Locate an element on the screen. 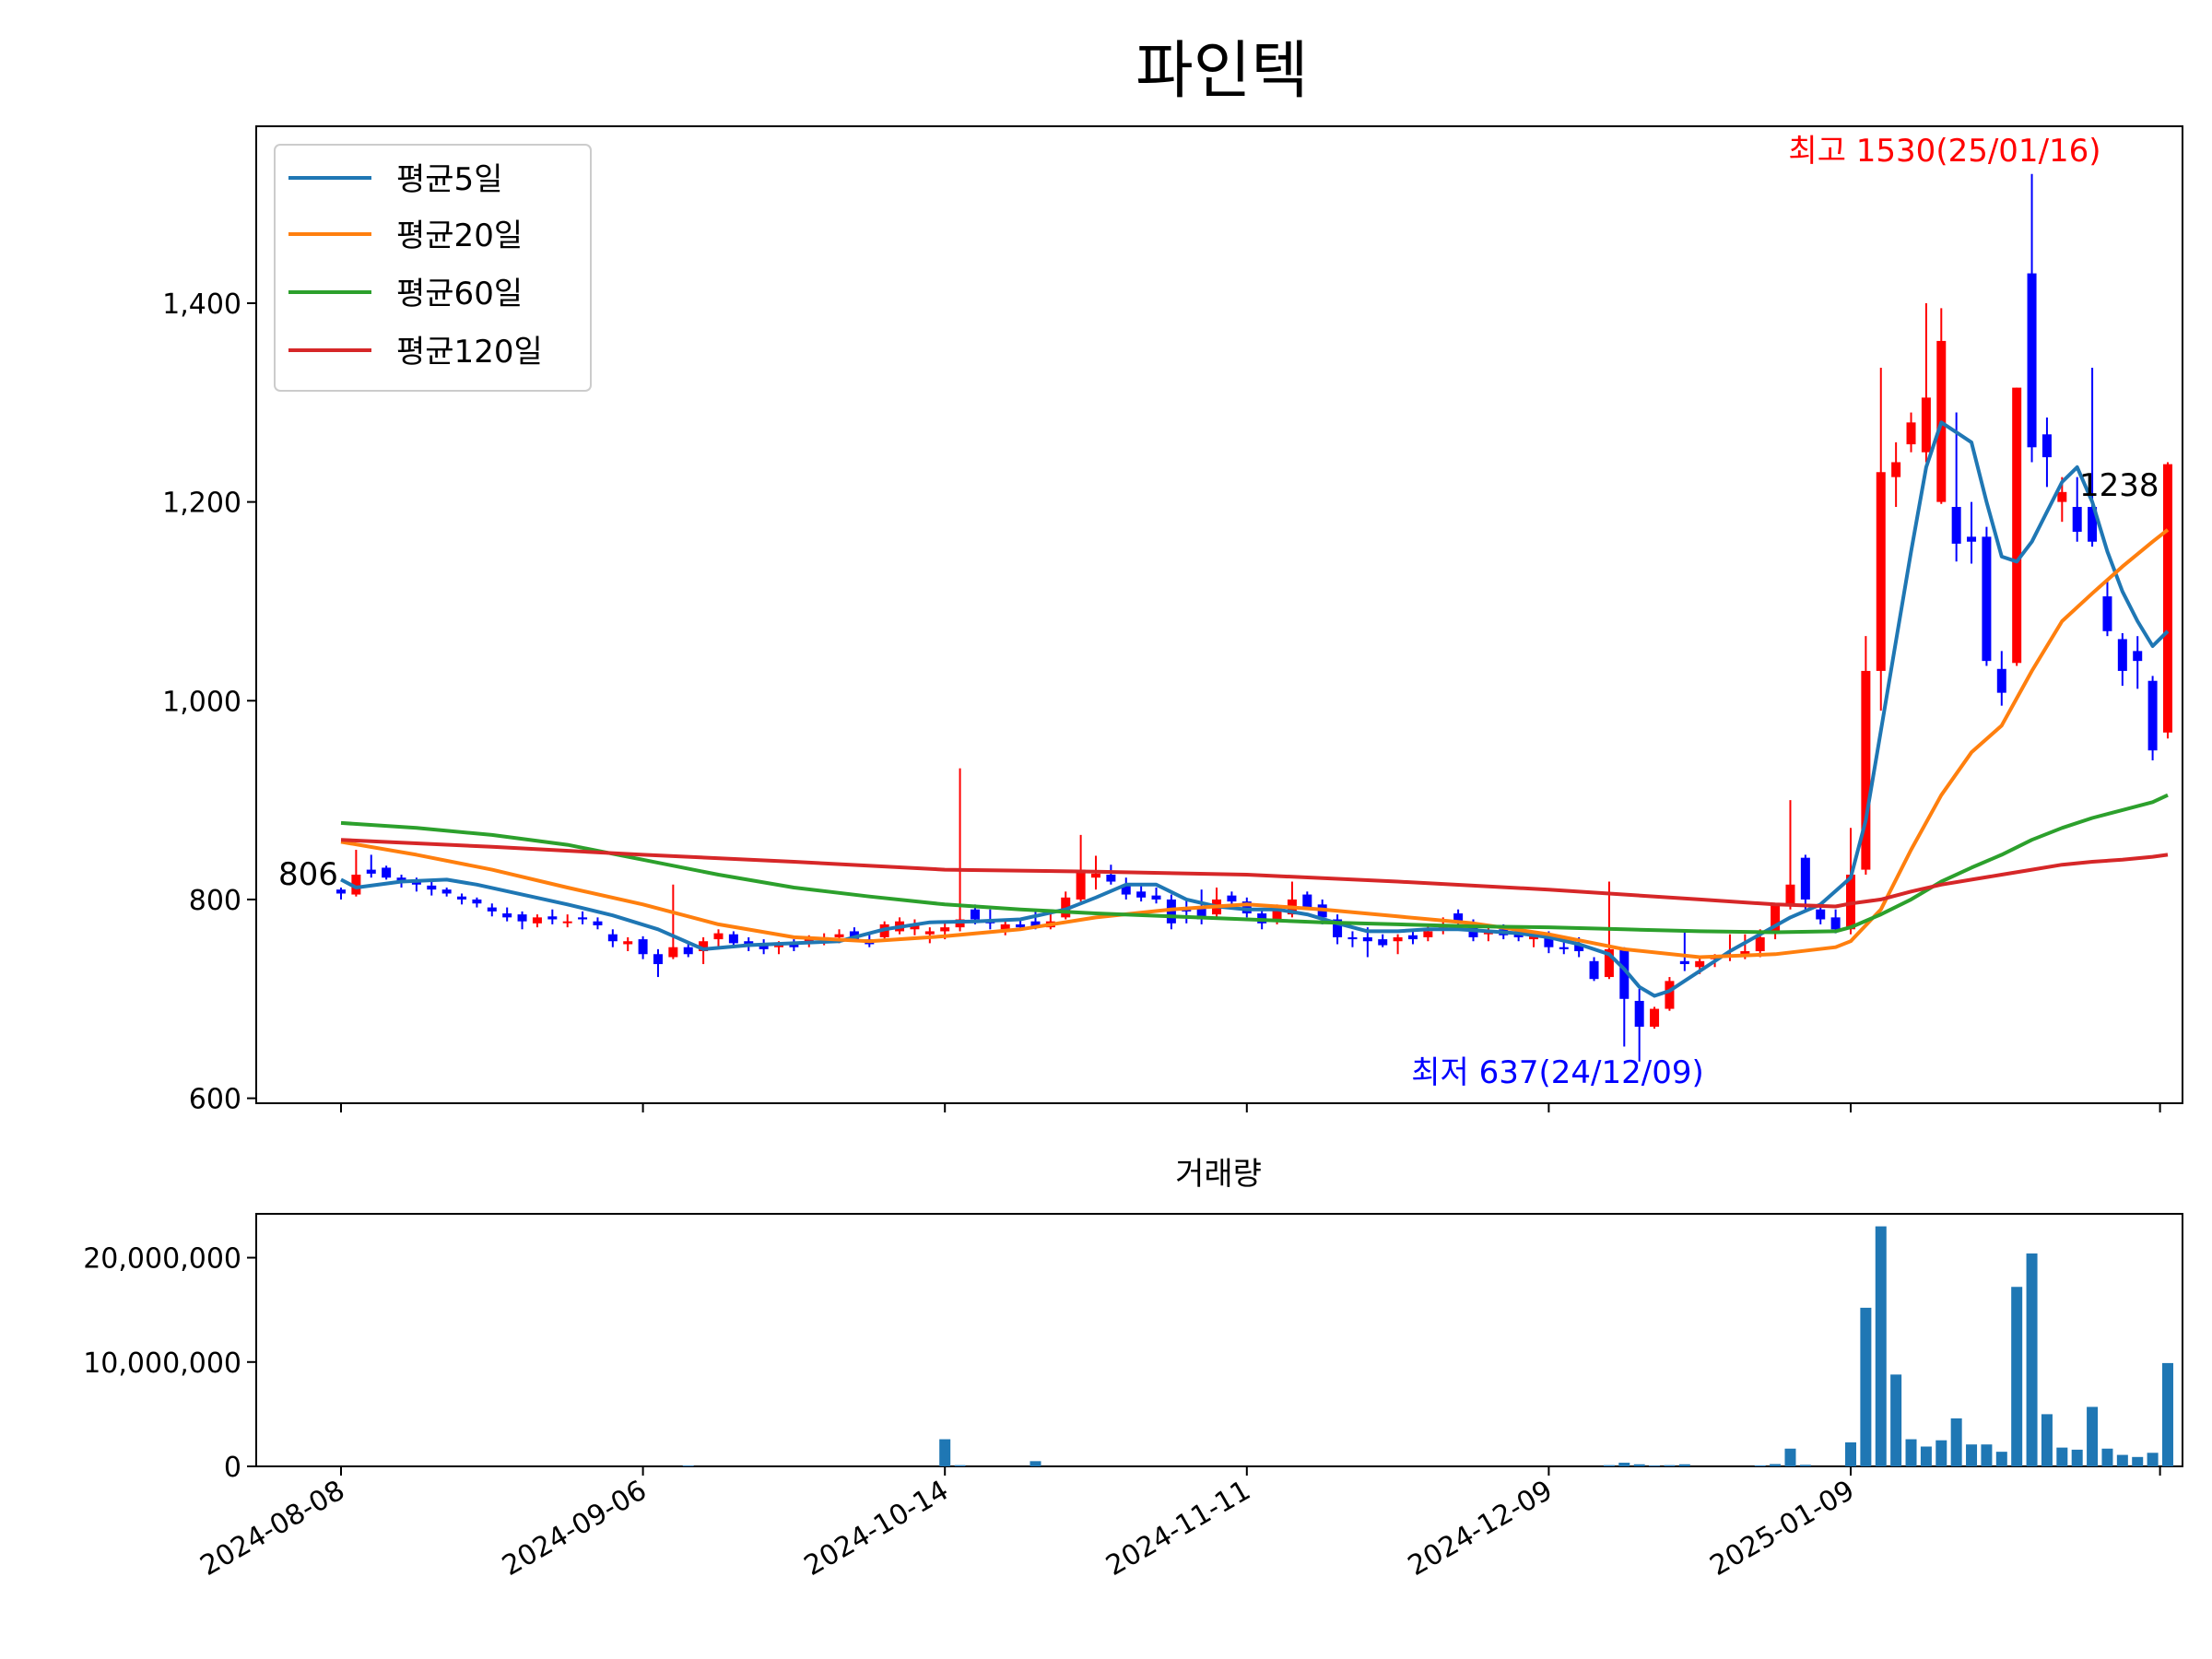 The width and height of the screenshot is (2212, 1659). price-y-tick-label: 1,200 is located at coordinates (201, 504).